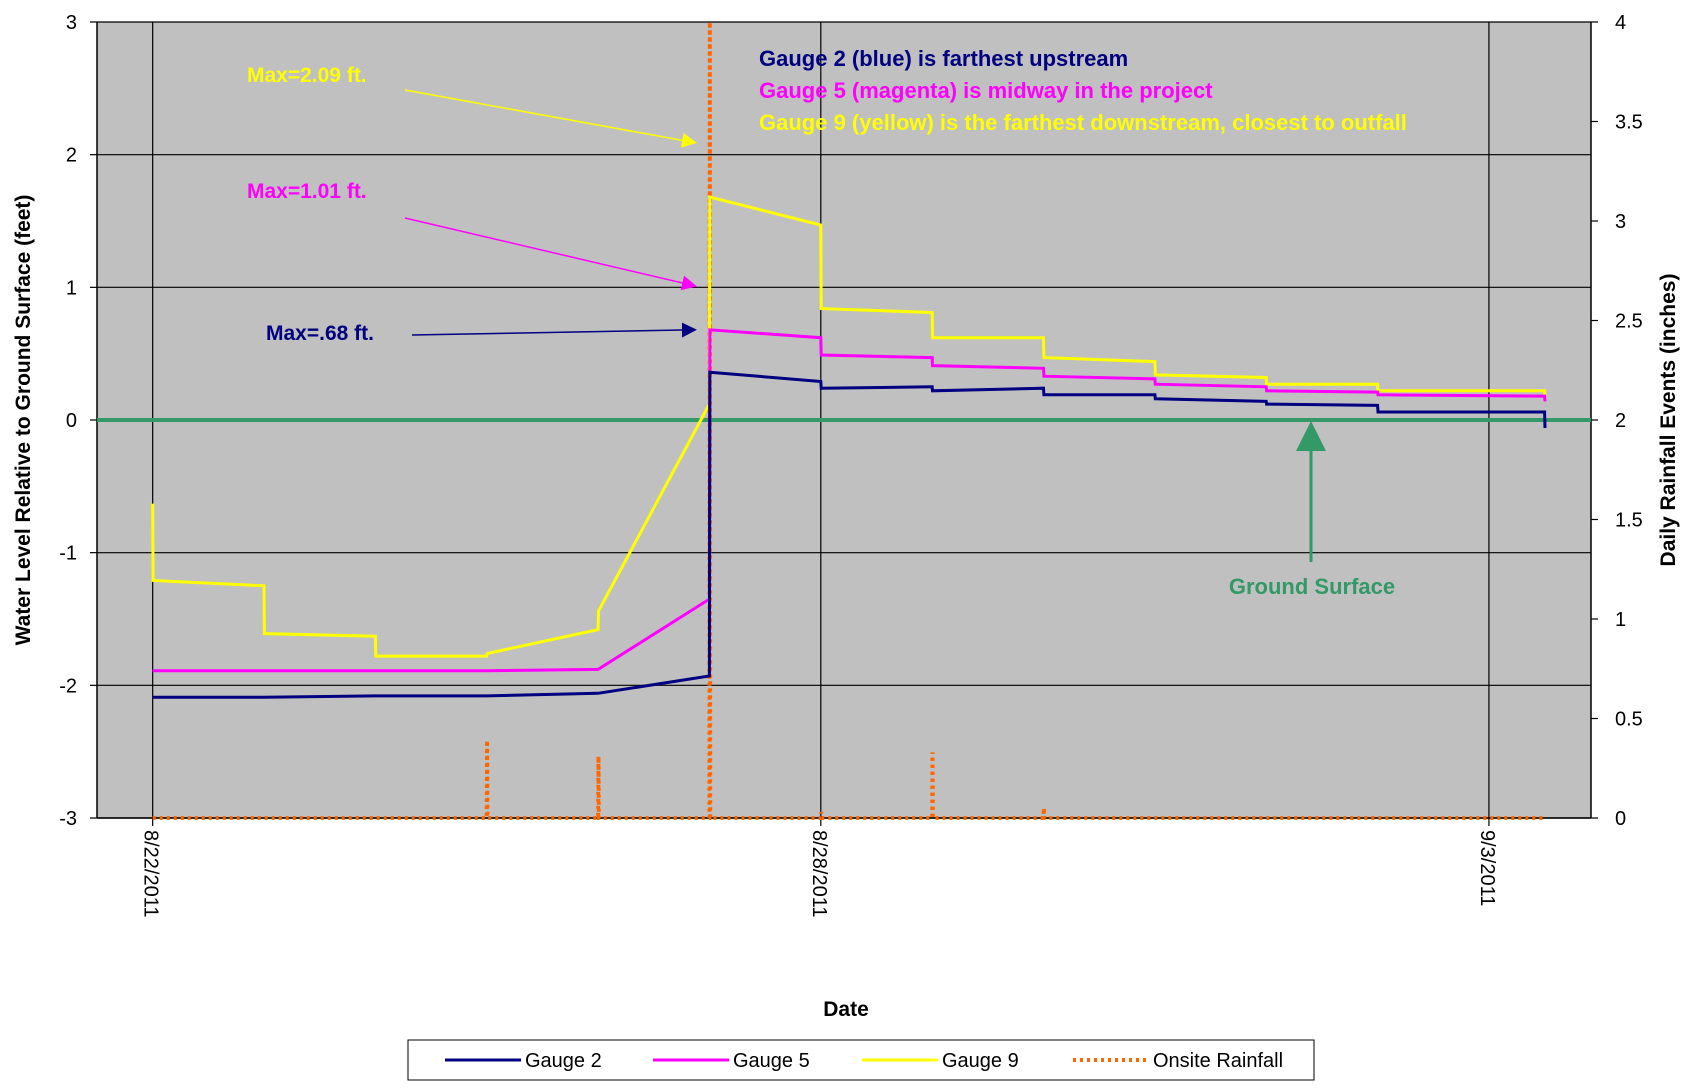  I want to click on y-tick-label: -1, so click(68, 554).